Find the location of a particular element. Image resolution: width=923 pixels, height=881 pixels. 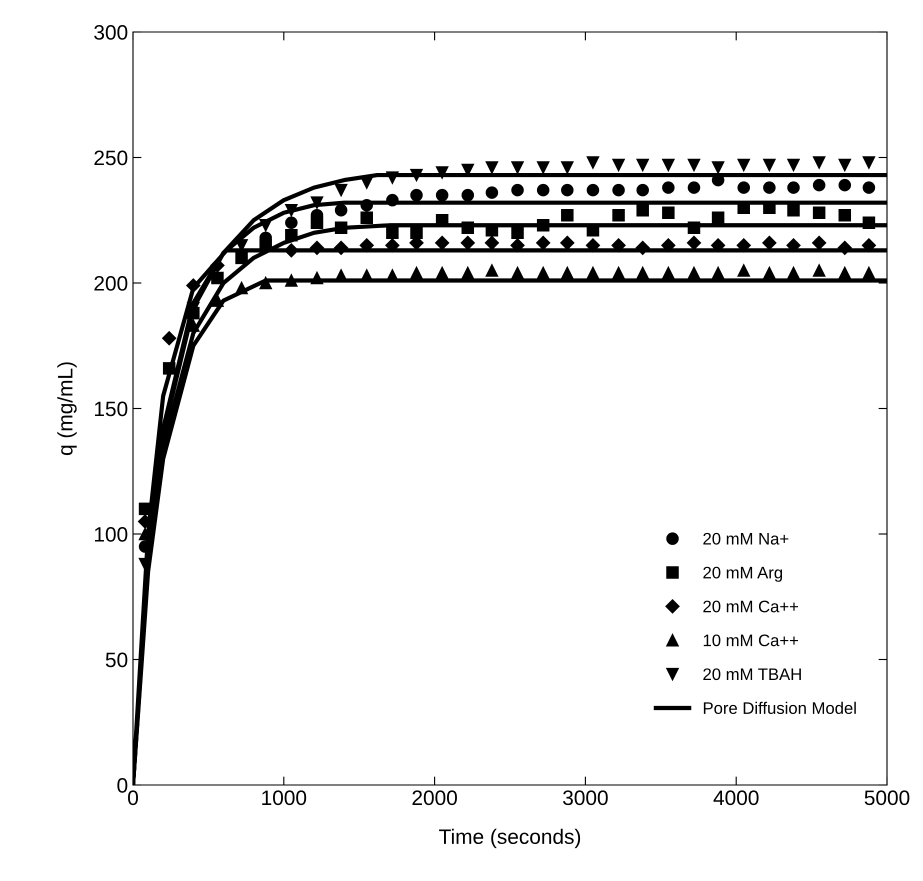

y-tick-label: 0 is located at coordinates (122, 785).